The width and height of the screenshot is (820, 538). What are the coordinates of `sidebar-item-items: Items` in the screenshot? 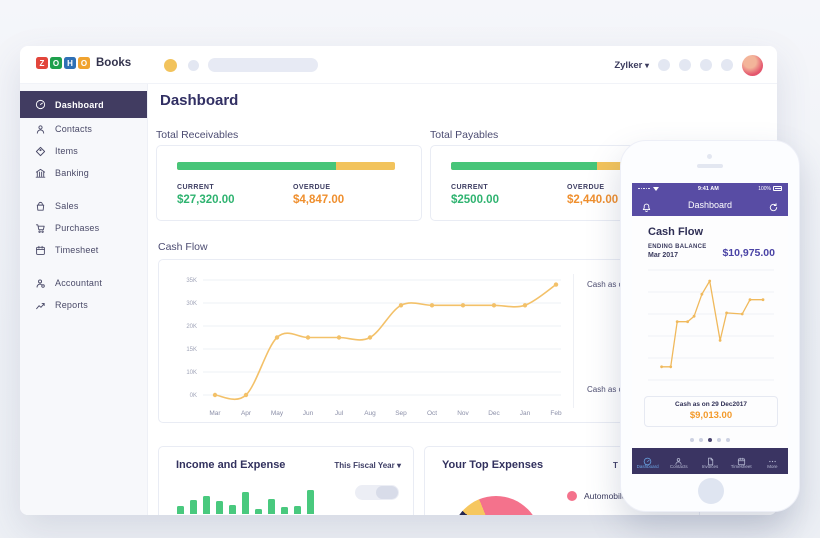 It's located at (83, 151).